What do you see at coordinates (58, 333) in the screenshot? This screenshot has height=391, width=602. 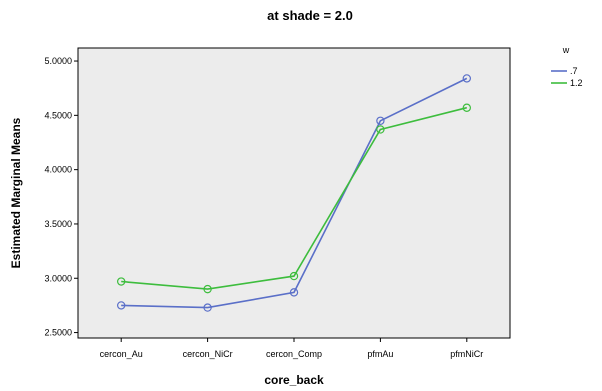 I see `y-tick-label: 2.5000` at bounding box center [58, 333].